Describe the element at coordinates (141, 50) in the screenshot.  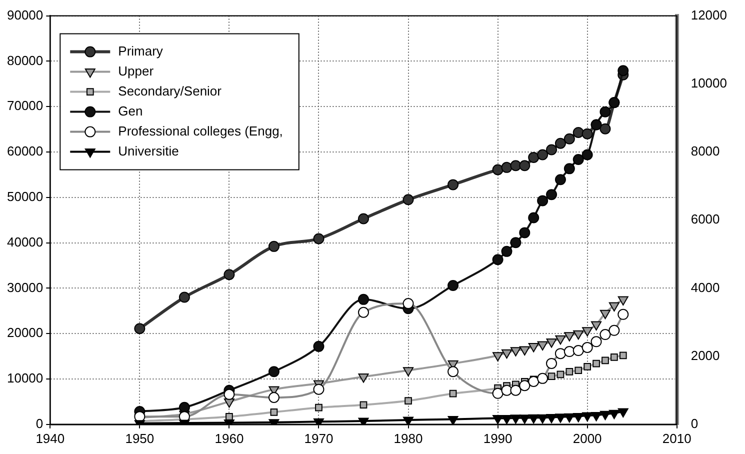
I see `legend-label: Primary` at that location.